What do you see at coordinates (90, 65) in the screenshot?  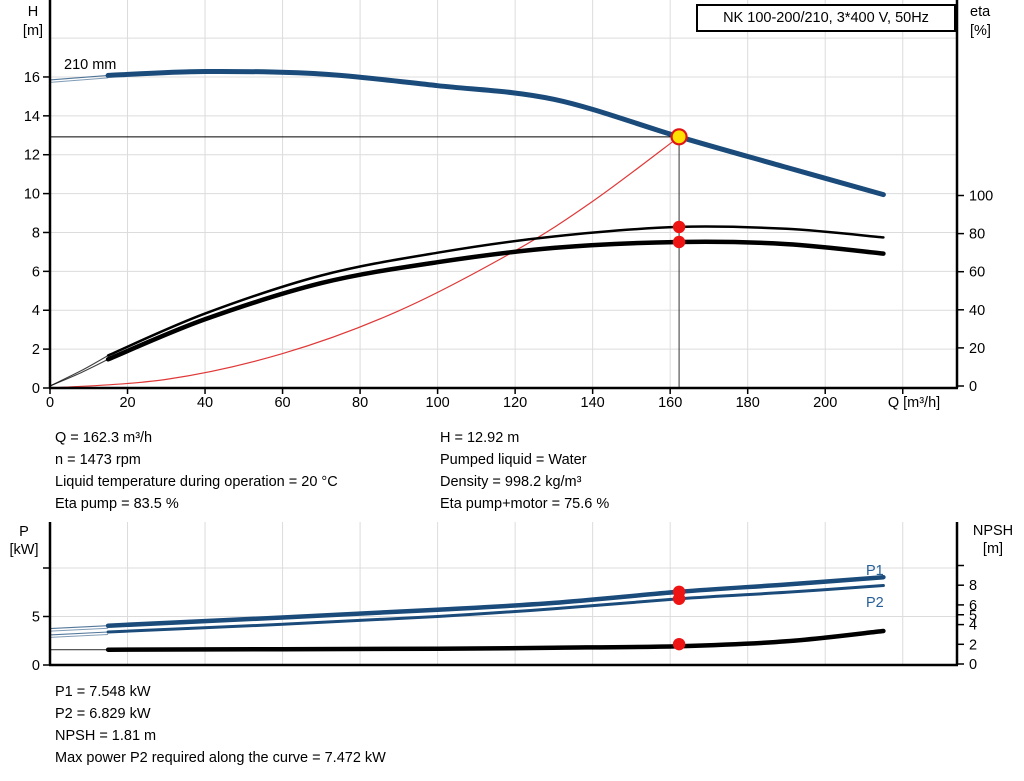 I see `impeller-diameter-label: 210 mm` at bounding box center [90, 65].